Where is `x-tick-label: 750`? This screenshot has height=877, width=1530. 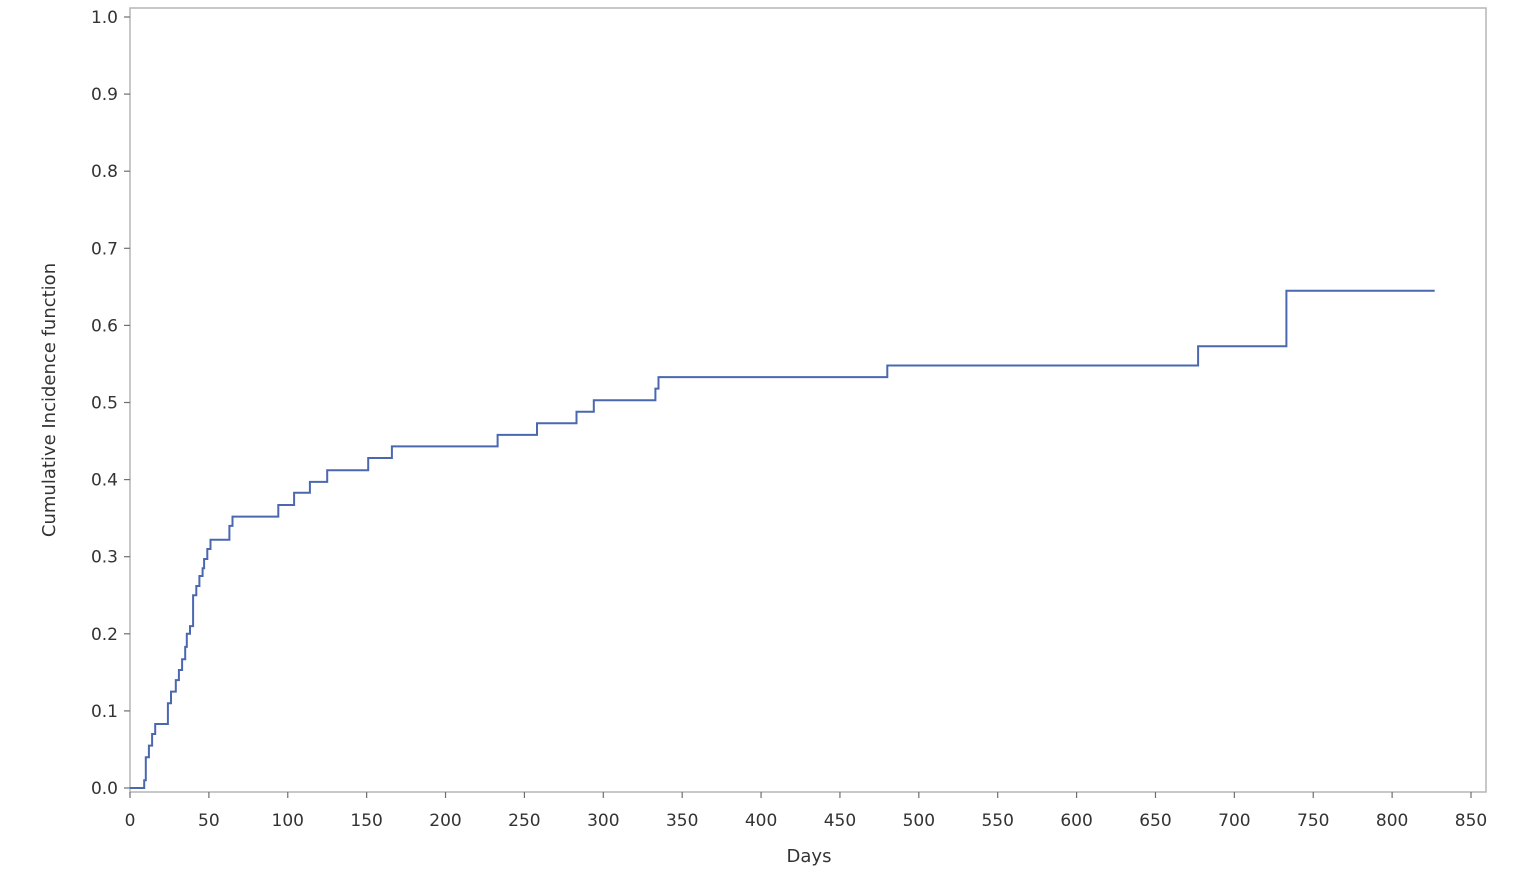 x-tick-label: 750 is located at coordinates (1313, 821).